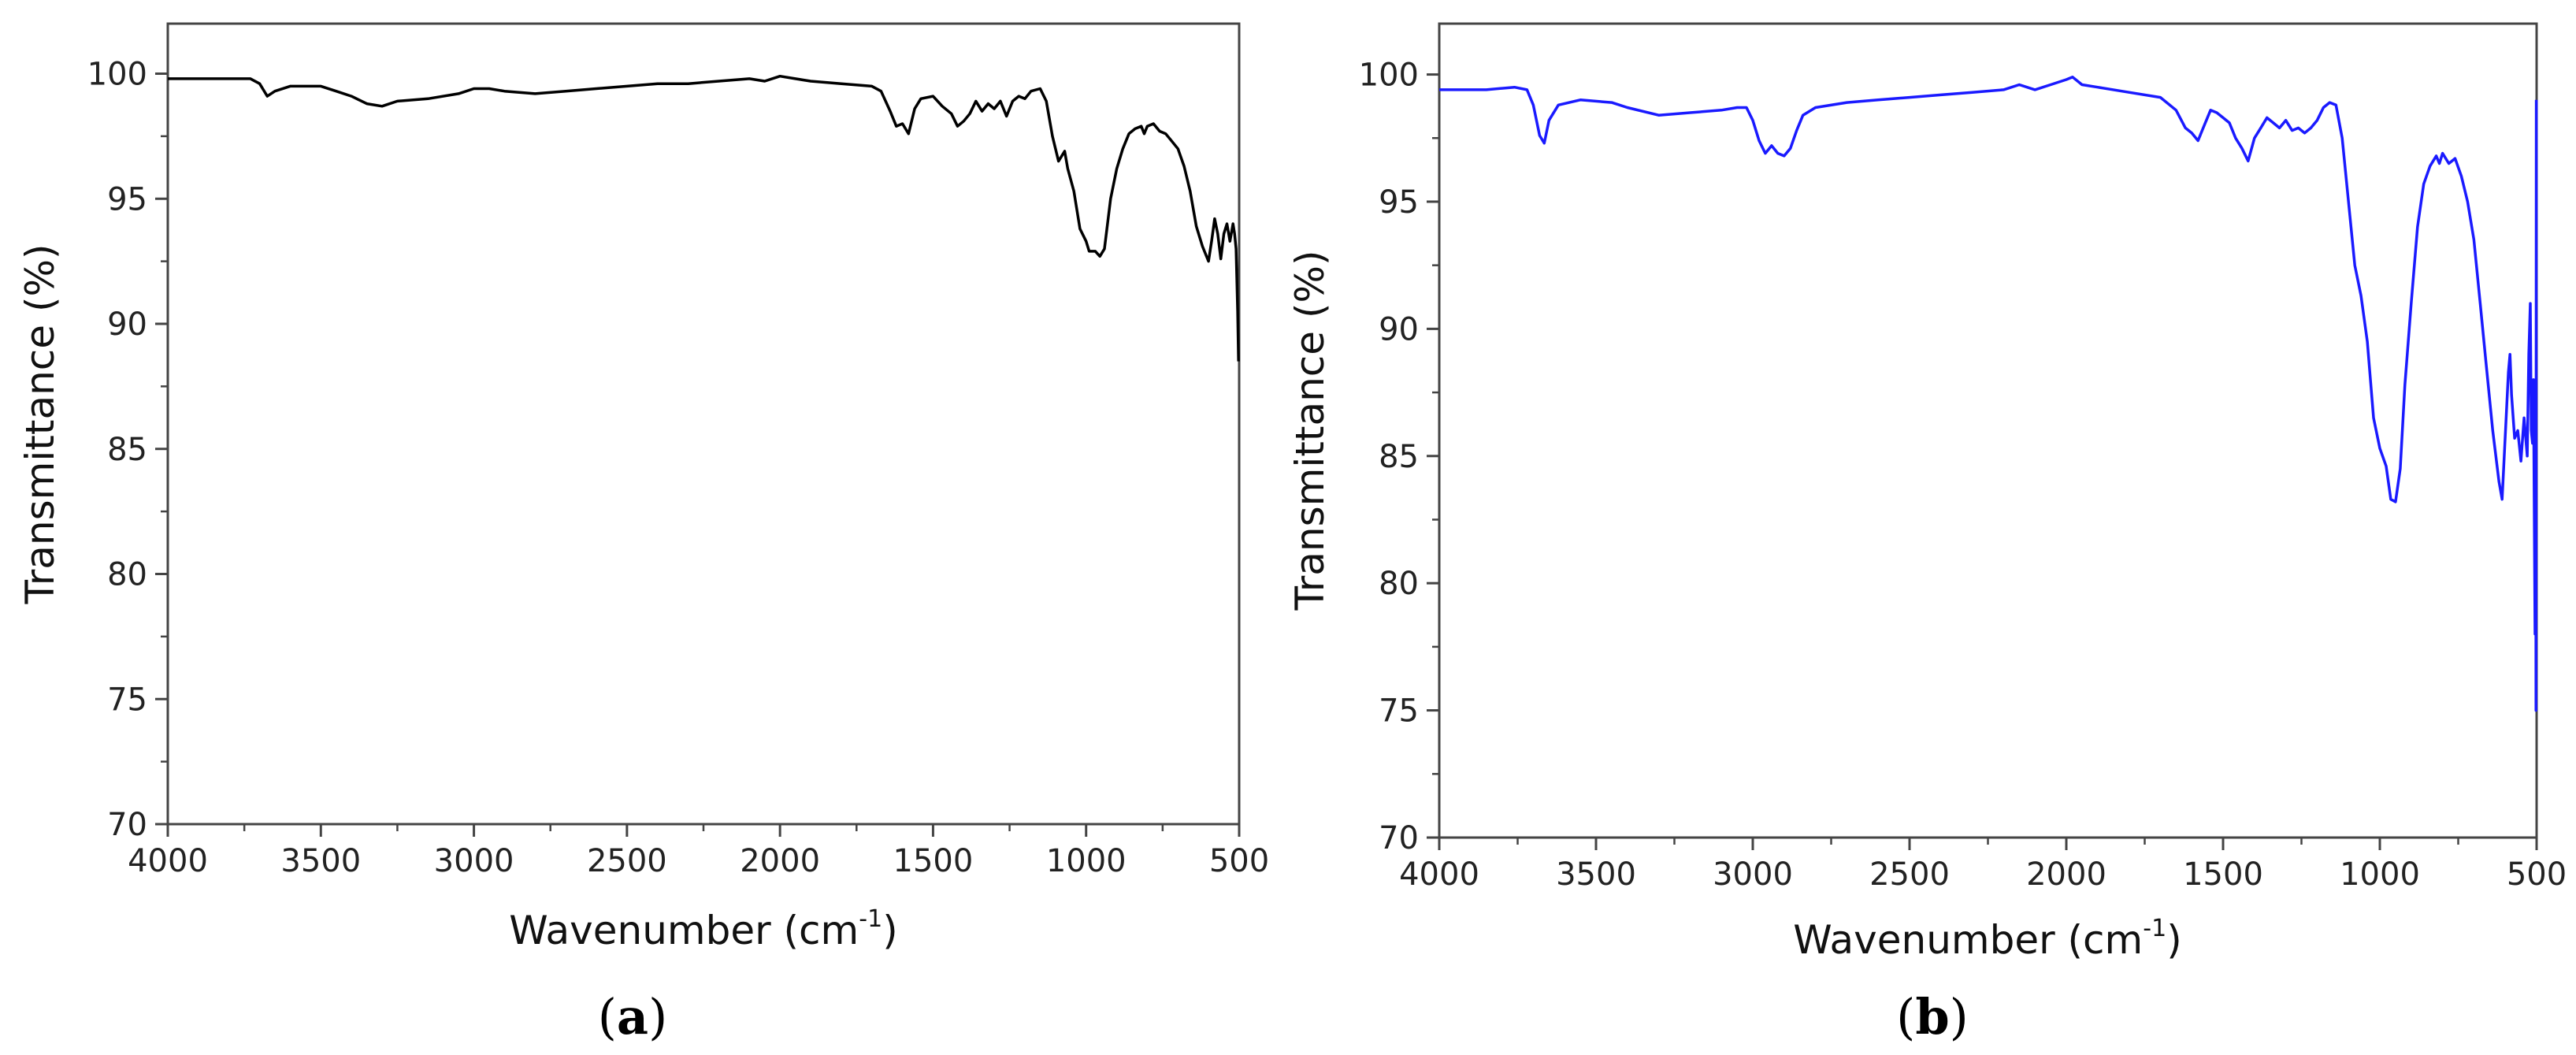 Image resolution: width=2576 pixels, height=1055 pixels. I want to click on y-axis-title-a: Transmittance (%), so click(40, 424).